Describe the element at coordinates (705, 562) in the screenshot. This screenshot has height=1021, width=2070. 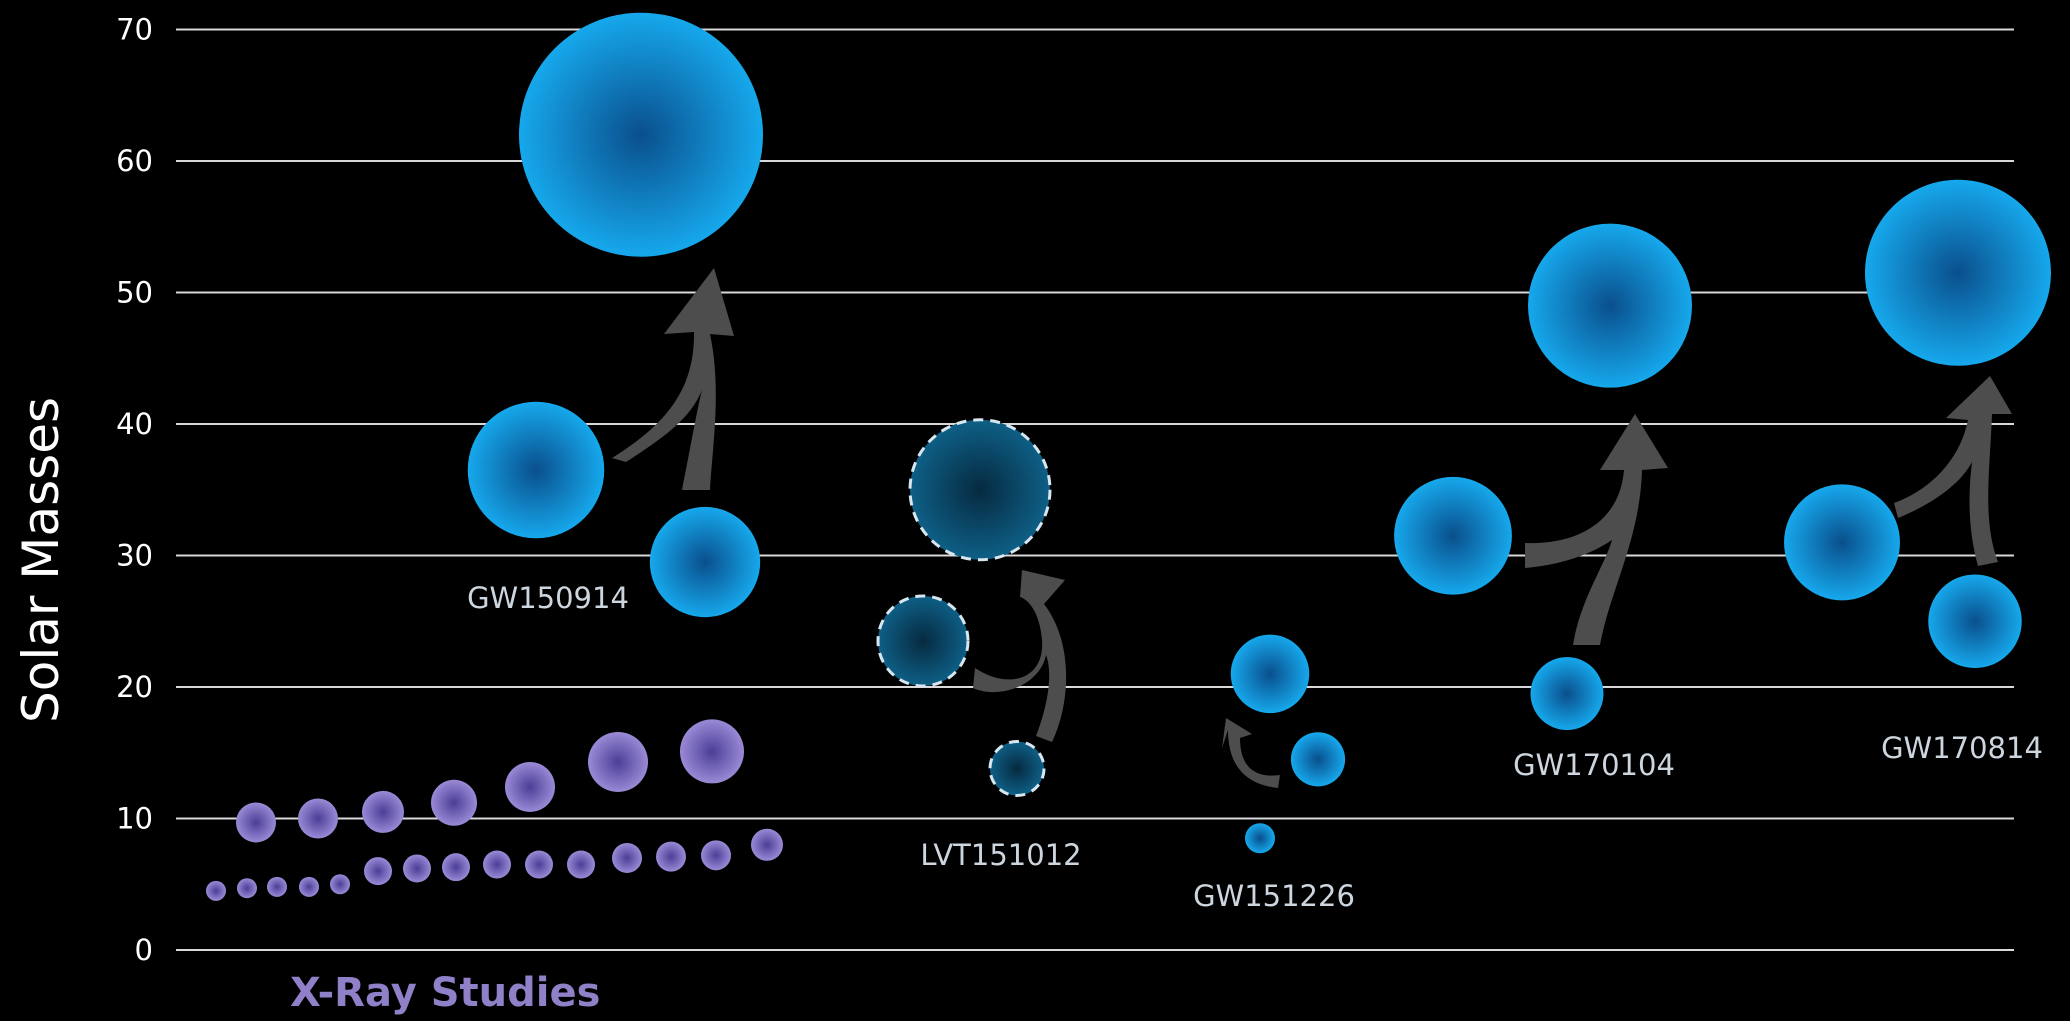
I see `gw150914-secondary-bubble` at that location.